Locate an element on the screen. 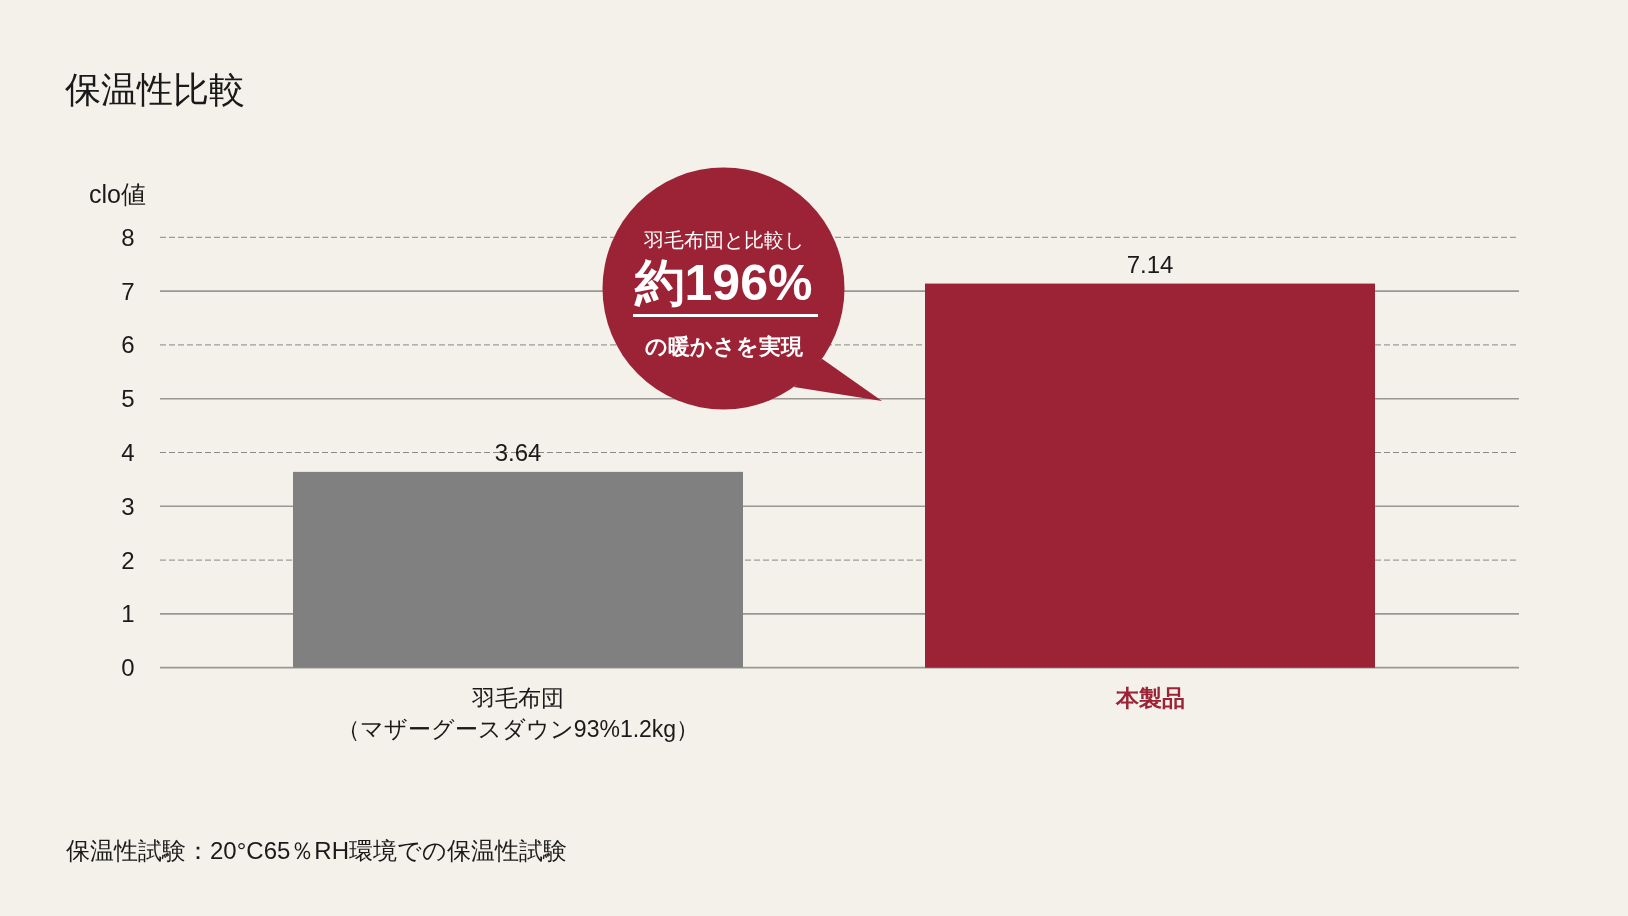  annotation: 羽毛布団と比較し is located at coordinates (723, 240).